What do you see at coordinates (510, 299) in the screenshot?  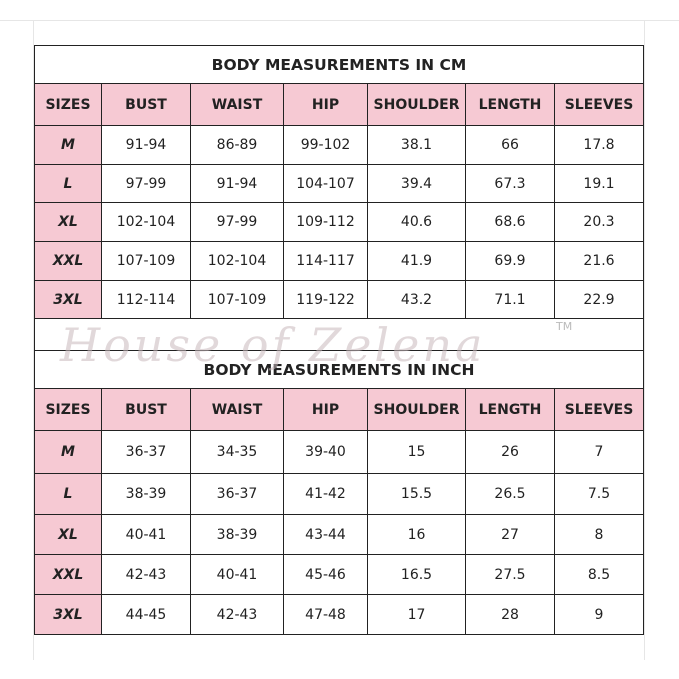 I see `value-cell: 71.1` at bounding box center [510, 299].